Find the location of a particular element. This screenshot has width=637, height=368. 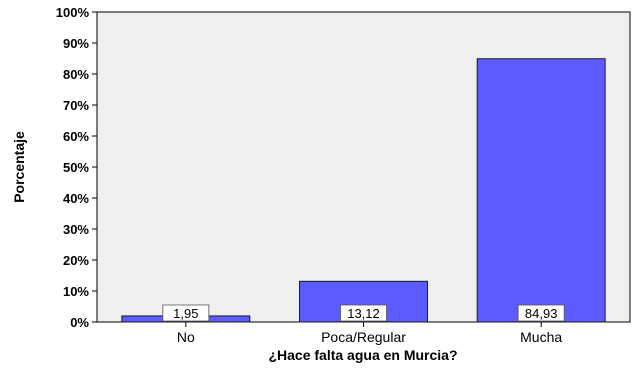

y-tick-label: 100% is located at coordinates (73, 12).